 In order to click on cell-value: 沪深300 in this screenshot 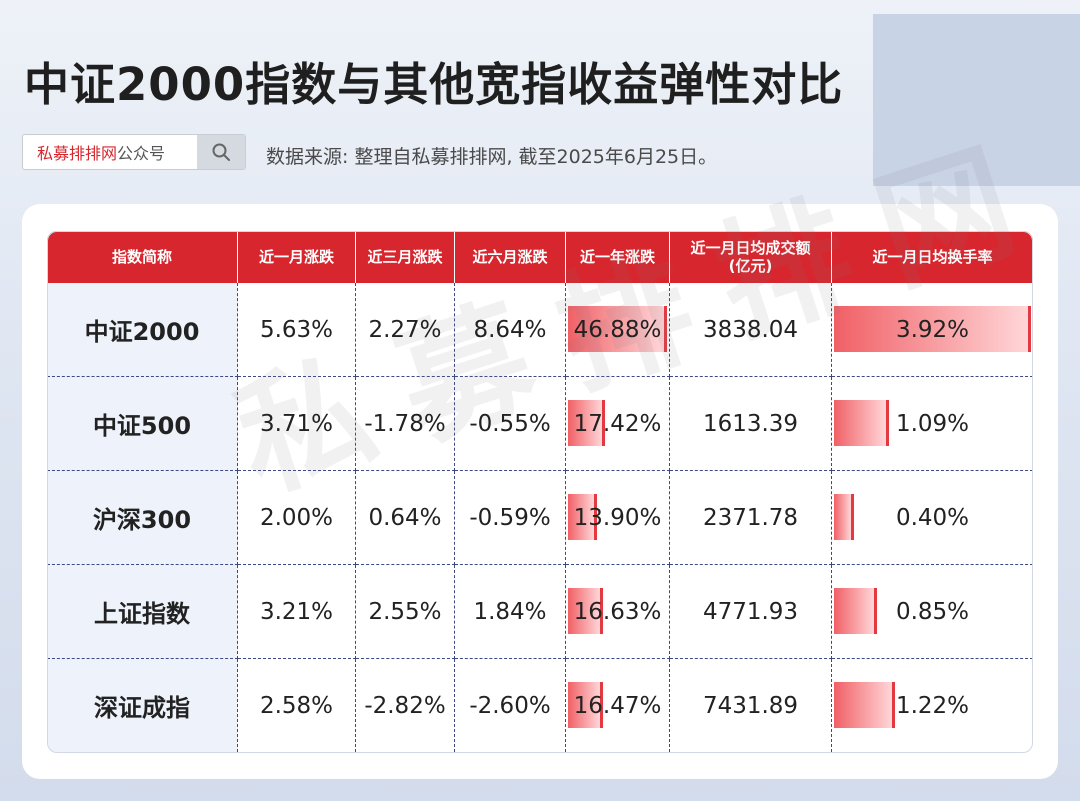, I will do `click(142, 520)`.